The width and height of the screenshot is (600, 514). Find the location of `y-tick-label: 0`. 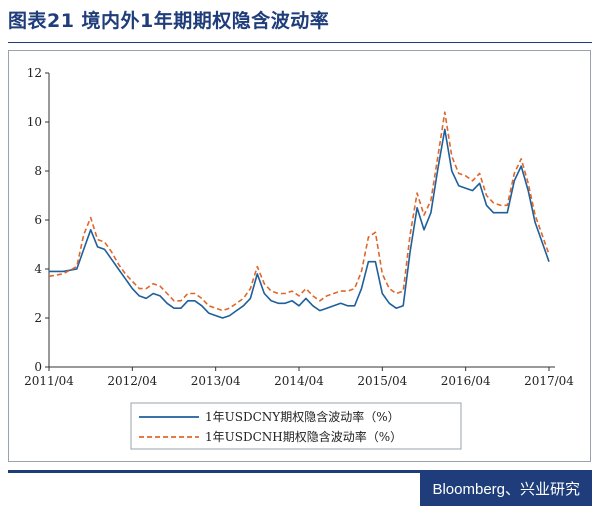

y-tick-label: 0 is located at coordinates (38, 367).